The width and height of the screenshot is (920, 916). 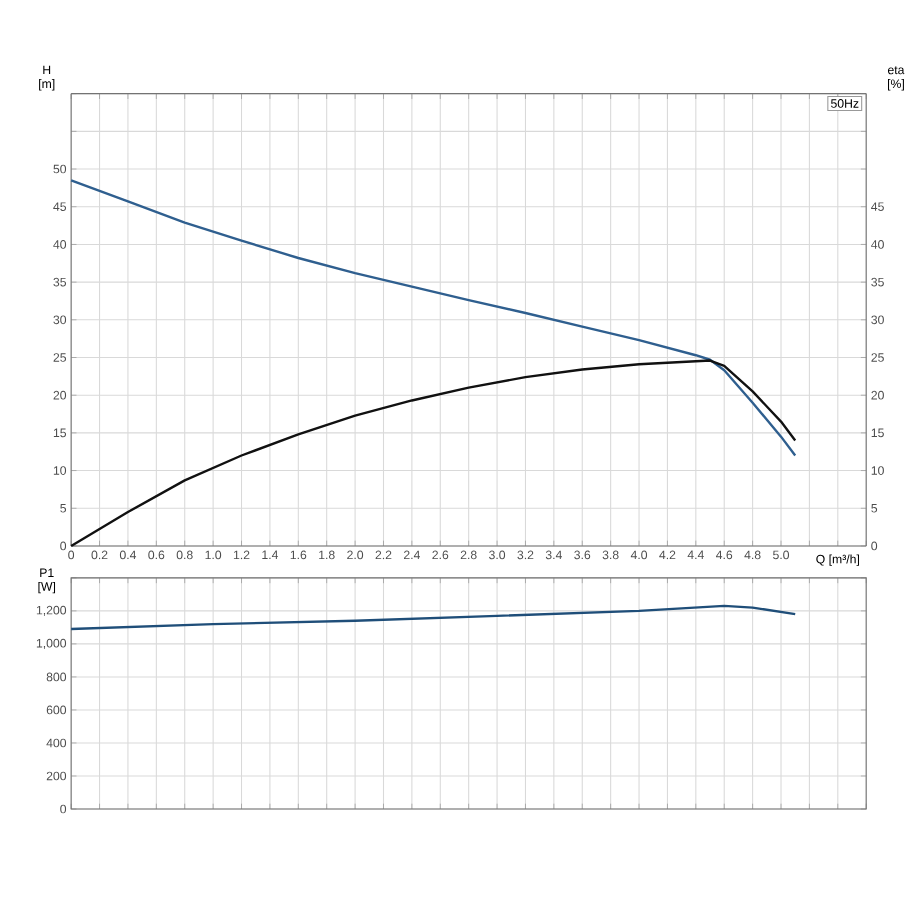 I want to click on line-series, so click(x=433, y=617).